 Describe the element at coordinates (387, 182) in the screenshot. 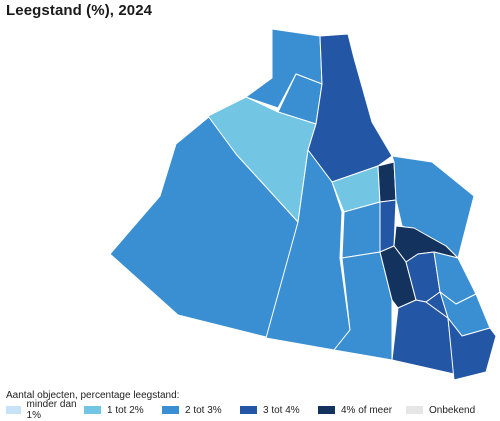

I see `region-center-dark-small` at that location.